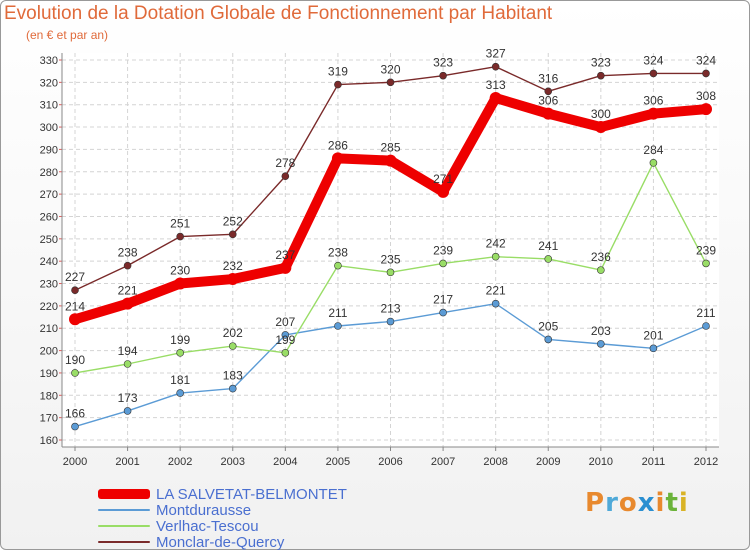  I want to click on data-label: 239, so click(443, 250).